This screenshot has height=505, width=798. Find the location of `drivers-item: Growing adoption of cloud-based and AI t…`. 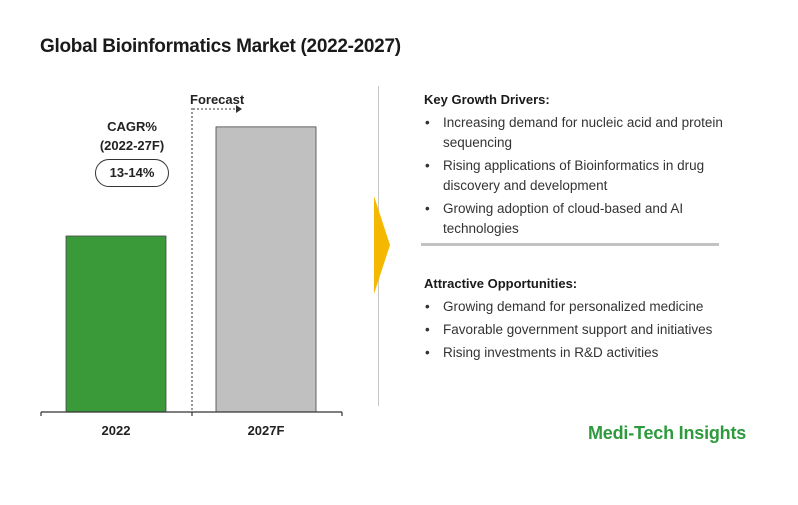

drivers-item: Growing adoption of cloud-based and AI t… is located at coordinates (574, 219).